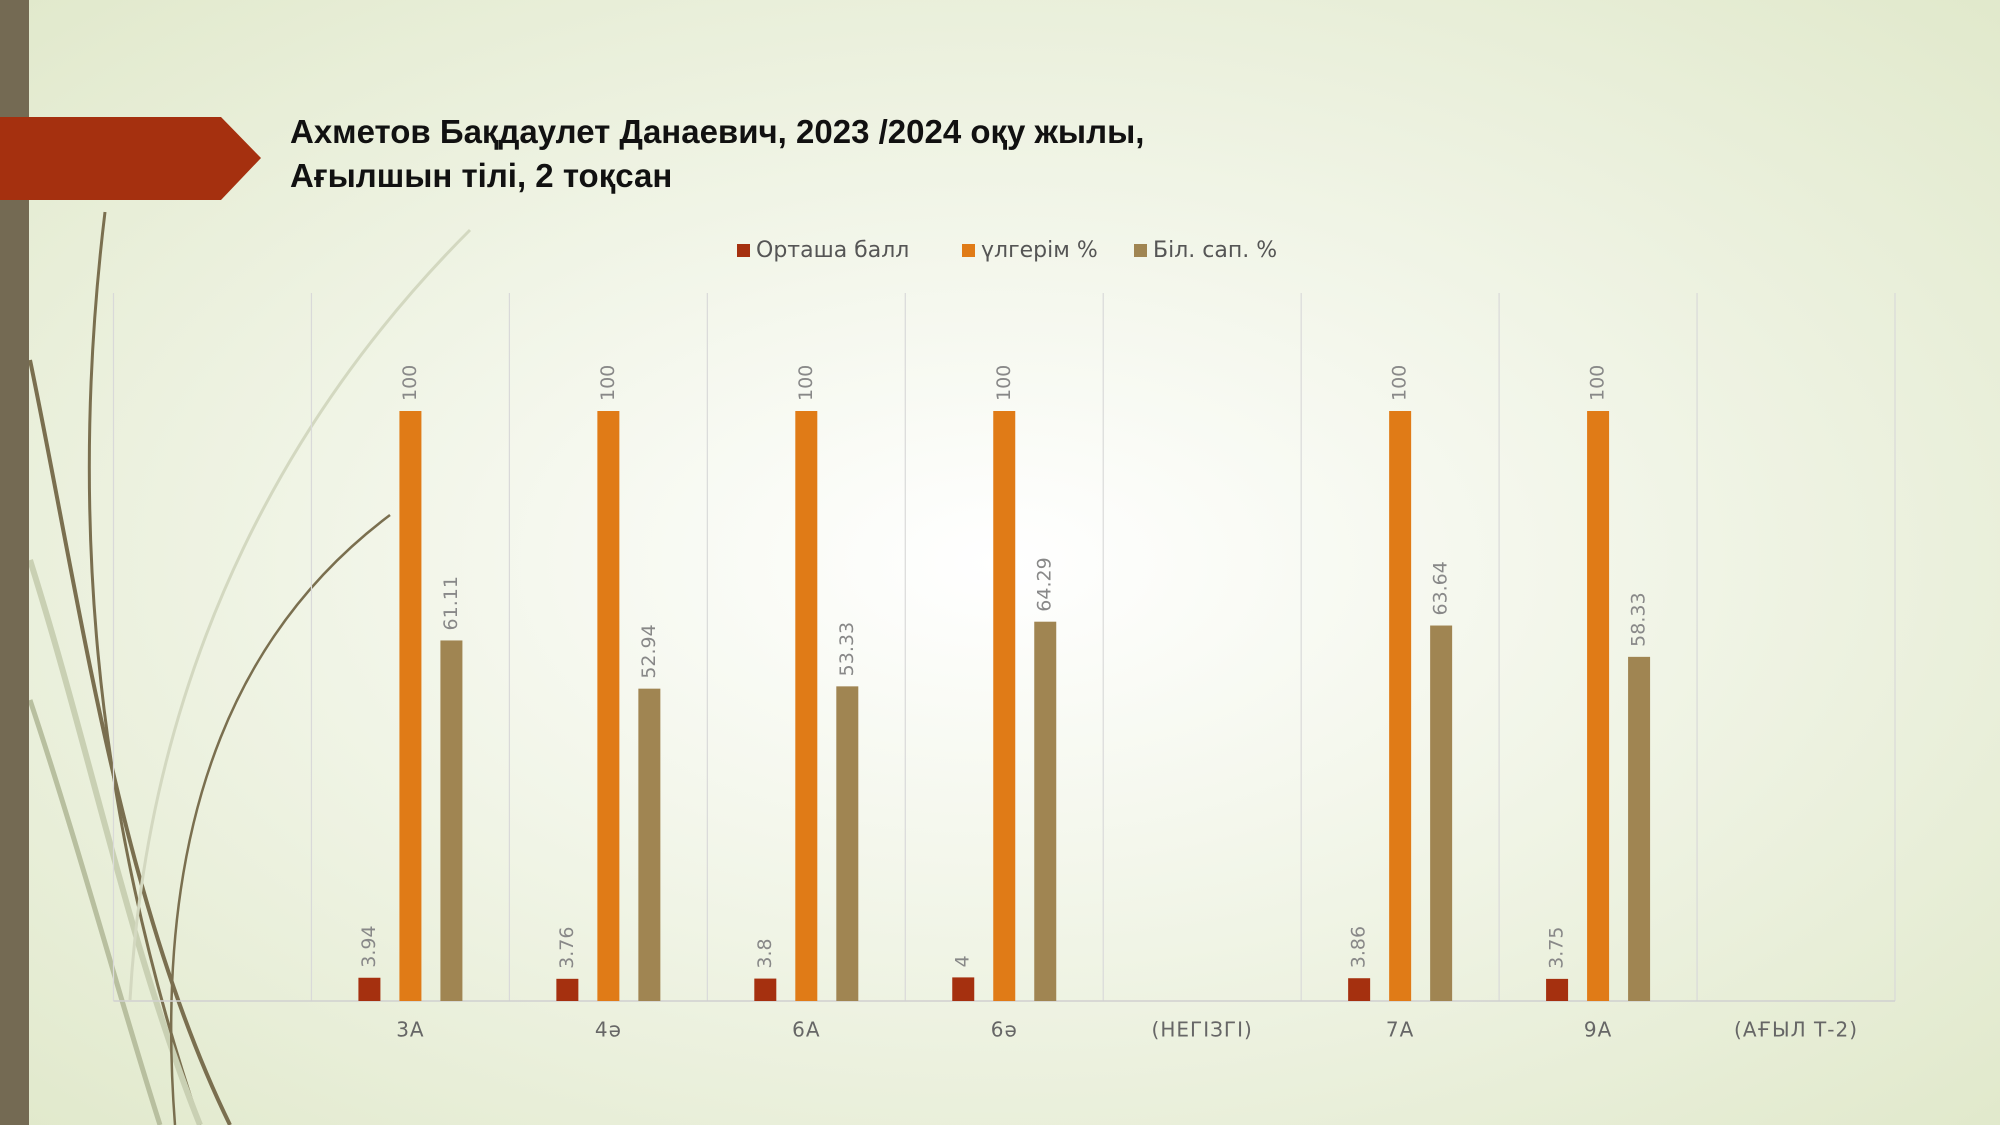  Describe the element at coordinates (1039, 250) in the screenshot. I see `legend-label: үлгерім %` at that location.